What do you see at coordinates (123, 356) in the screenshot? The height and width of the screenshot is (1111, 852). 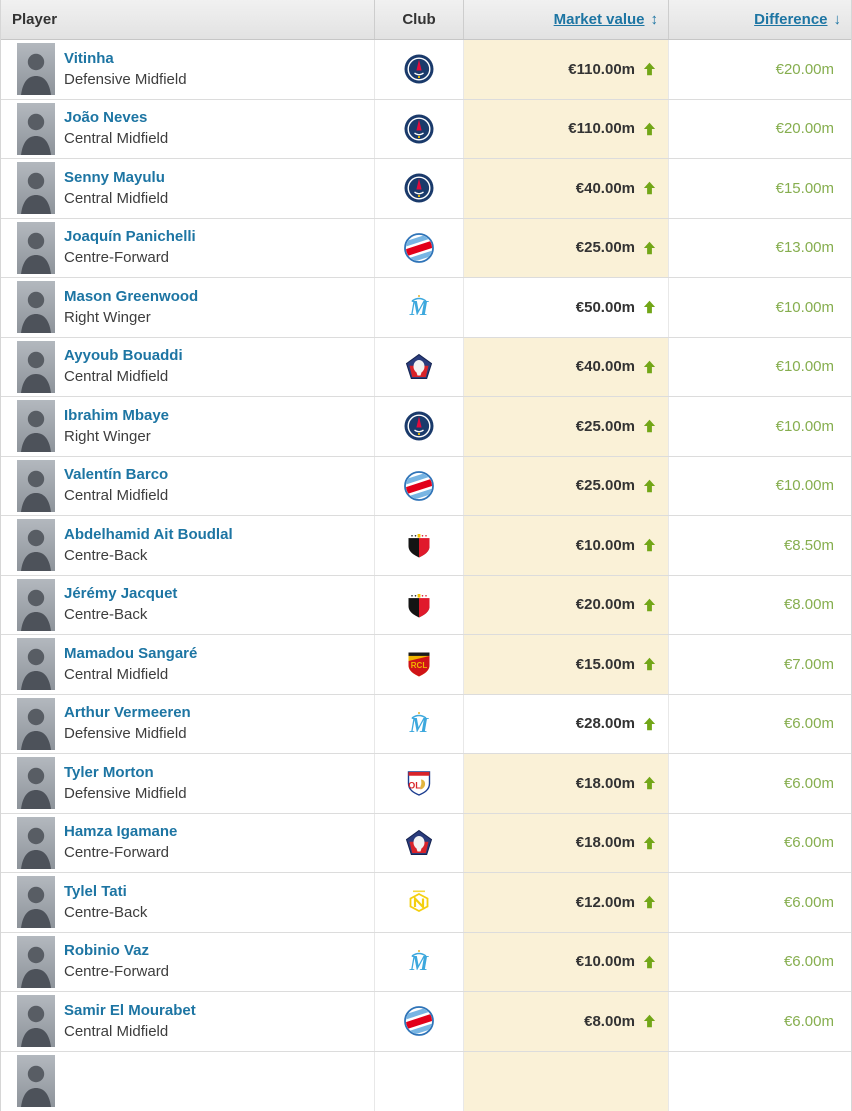 I see `player-name-link: Ayyoub Bouaddi` at bounding box center [123, 356].